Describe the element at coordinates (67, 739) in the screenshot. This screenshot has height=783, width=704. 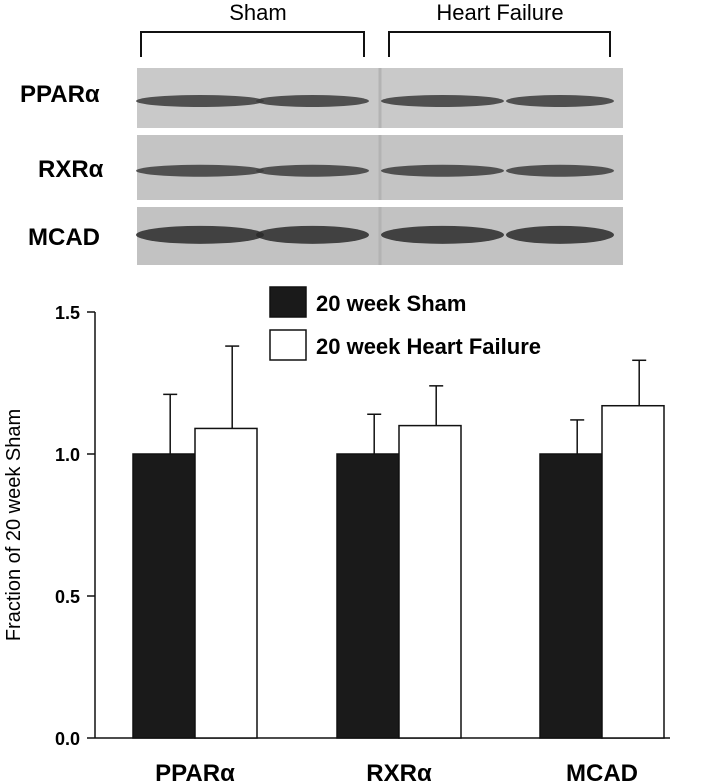
I see `y-tick-label: 0.0` at that location.